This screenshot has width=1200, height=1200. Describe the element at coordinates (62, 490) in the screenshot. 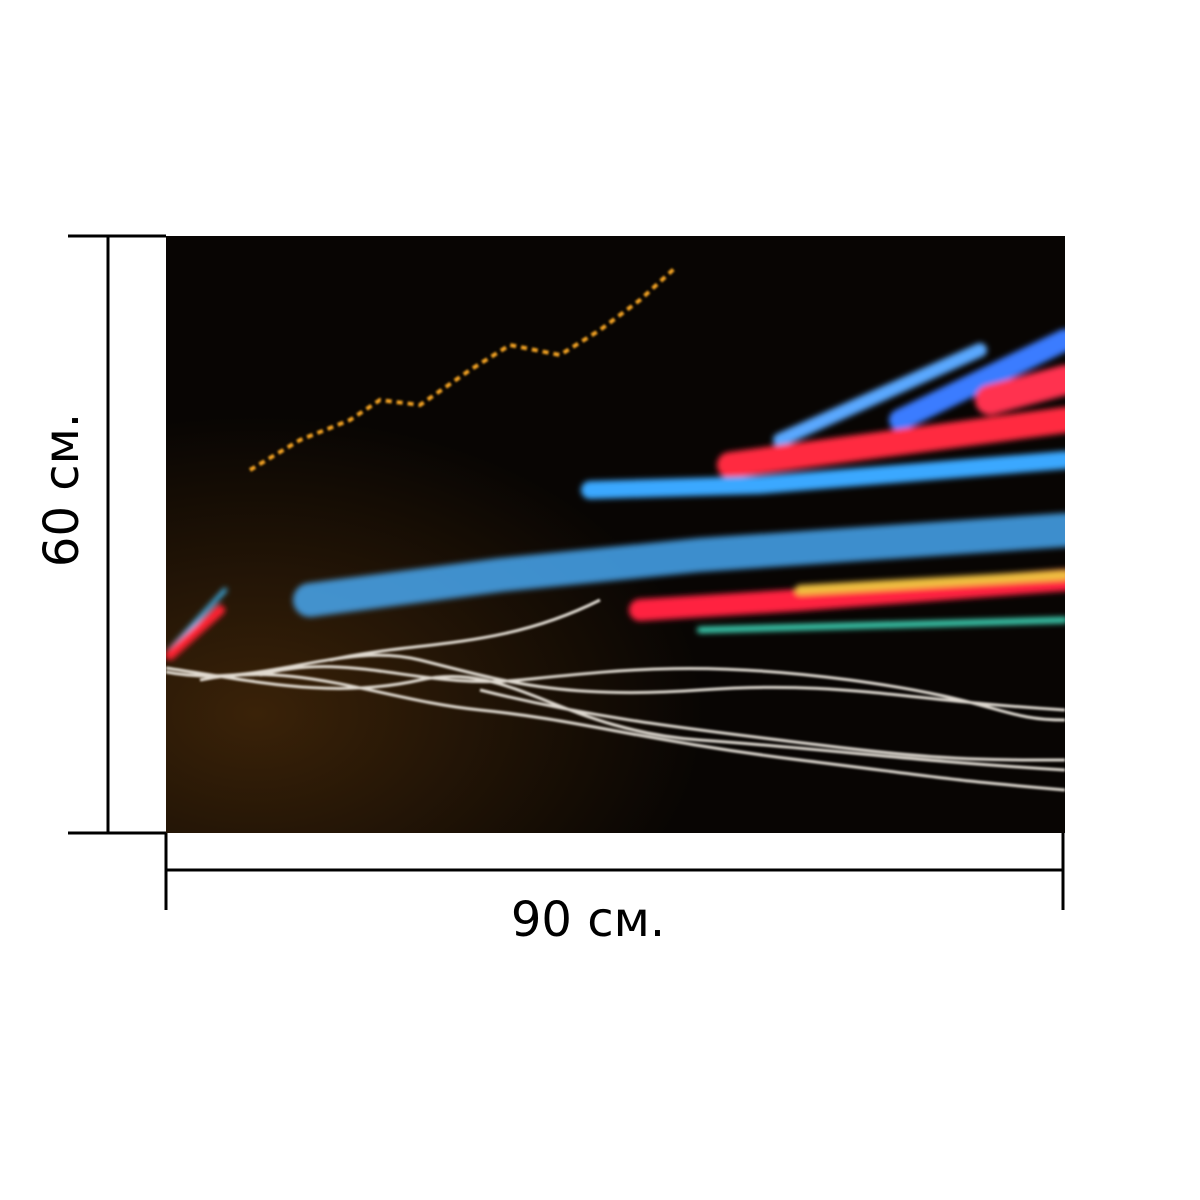

I see `height-label: 60 см.` at that location.